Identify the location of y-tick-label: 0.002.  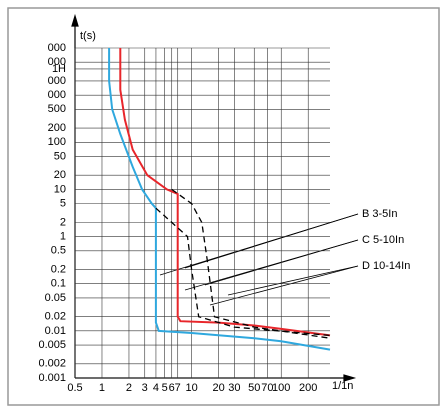
(52, 364).